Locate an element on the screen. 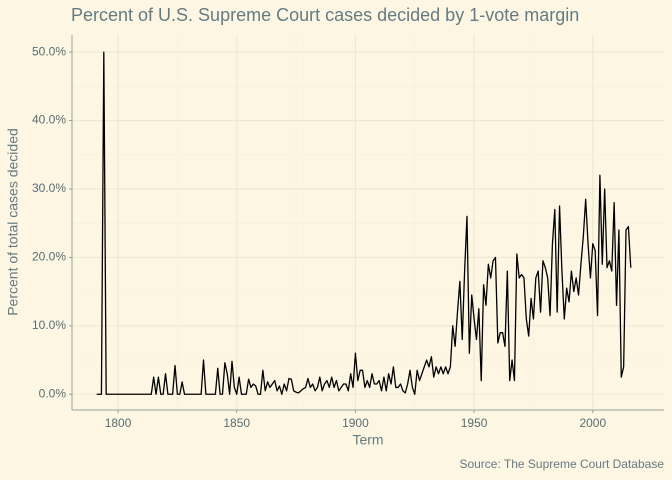 This screenshot has height=480, width=672. x-axis-label: Term is located at coordinates (367, 440).